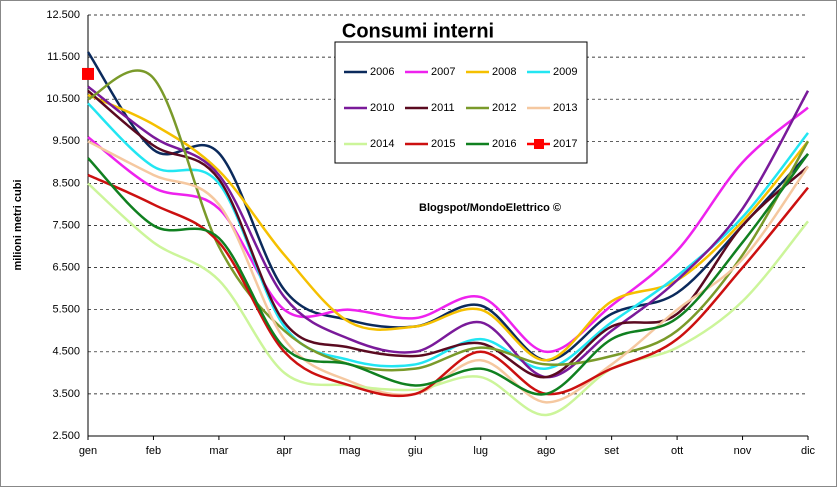 Image resolution: width=838 pixels, height=488 pixels. I want to click on y-tick-label: 6.500, so click(66, 268).